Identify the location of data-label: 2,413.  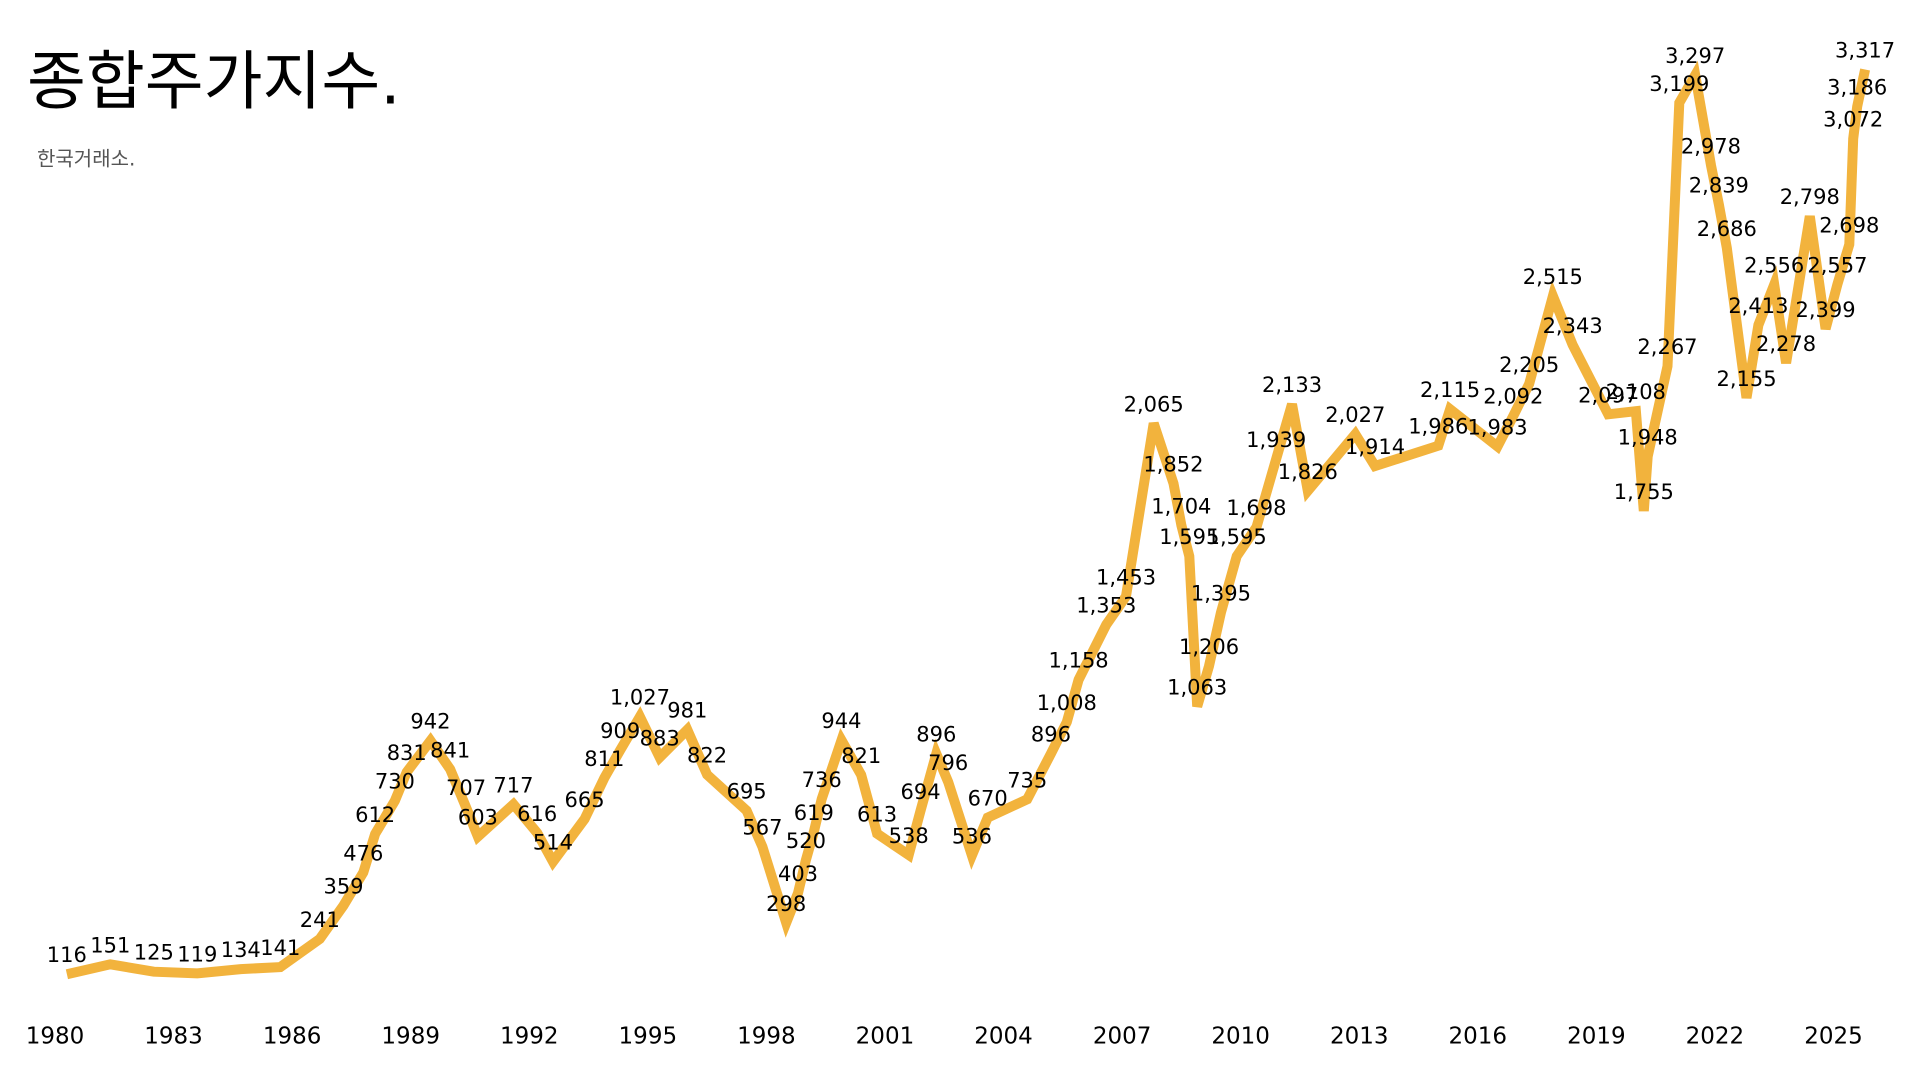
(1758, 306).